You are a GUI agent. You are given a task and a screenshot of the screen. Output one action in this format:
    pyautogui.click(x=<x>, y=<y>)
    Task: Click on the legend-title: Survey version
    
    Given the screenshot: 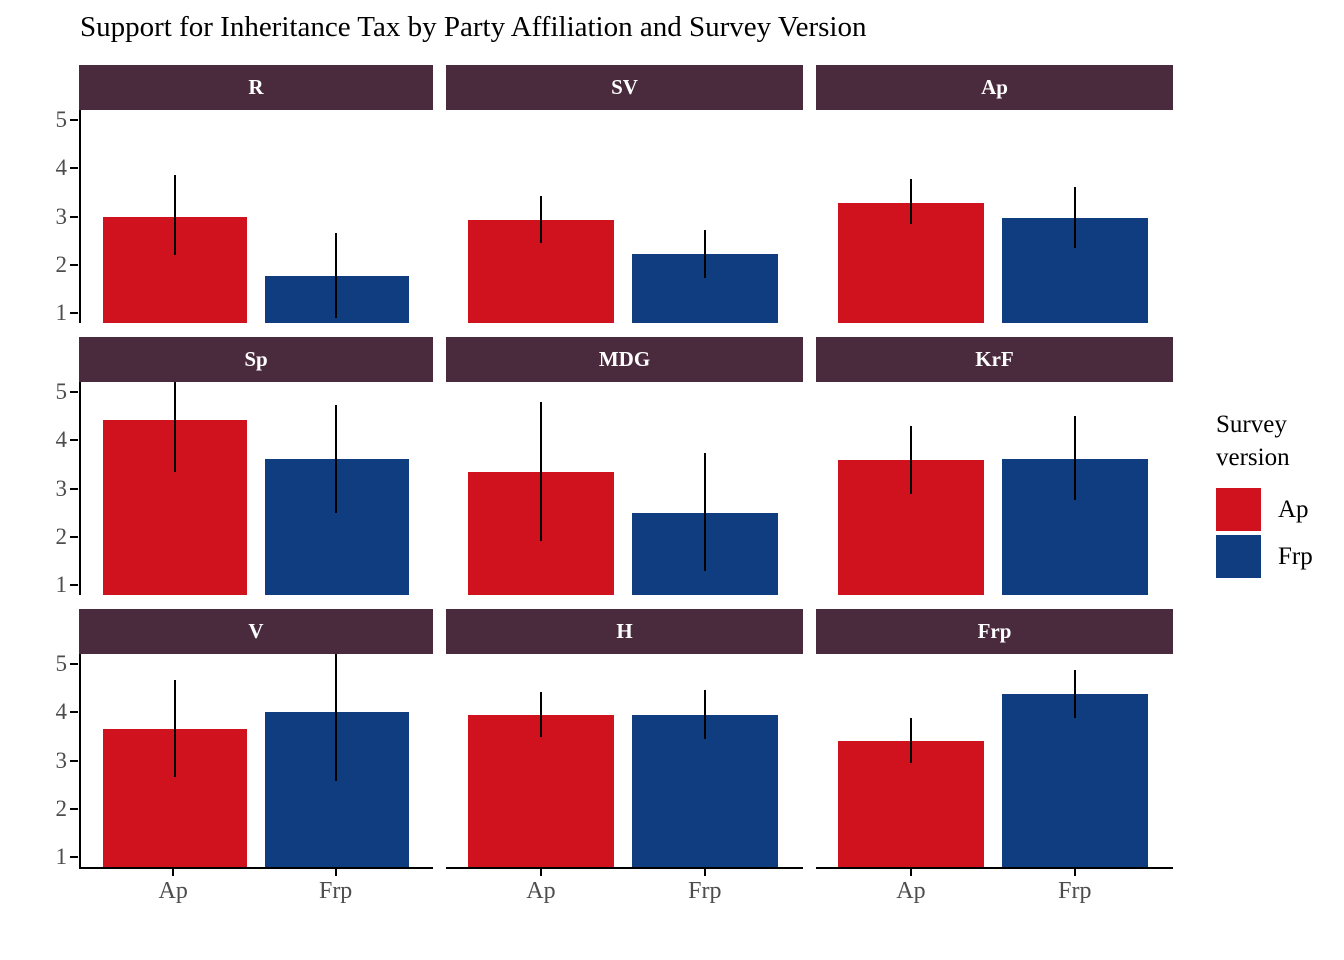 What is the action you would take?
    pyautogui.click(x=1253, y=441)
    